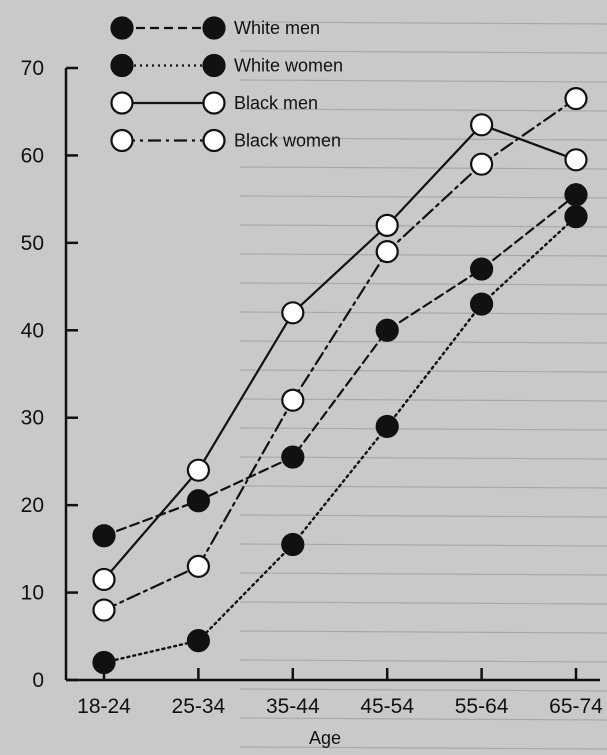 The width and height of the screenshot is (607, 755). What do you see at coordinates (104, 706) in the screenshot?
I see `x-tick-label: 18-24` at bounding box center [104, 706].